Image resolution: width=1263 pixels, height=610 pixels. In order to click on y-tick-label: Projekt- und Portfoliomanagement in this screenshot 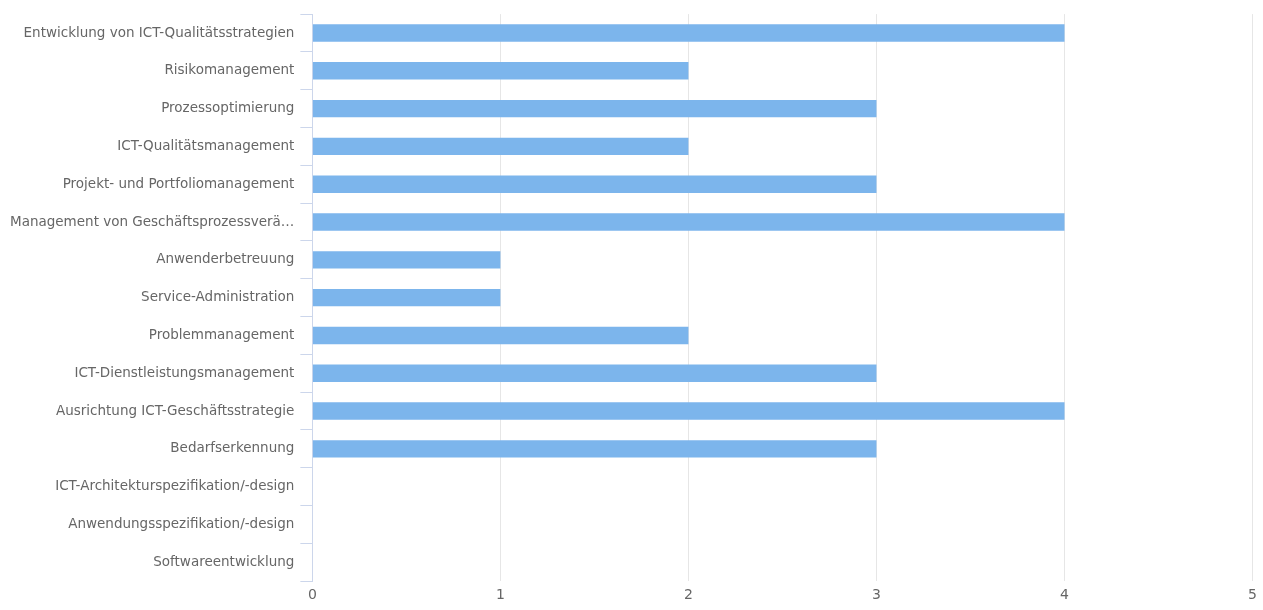, I will do `click(178, 182)`.